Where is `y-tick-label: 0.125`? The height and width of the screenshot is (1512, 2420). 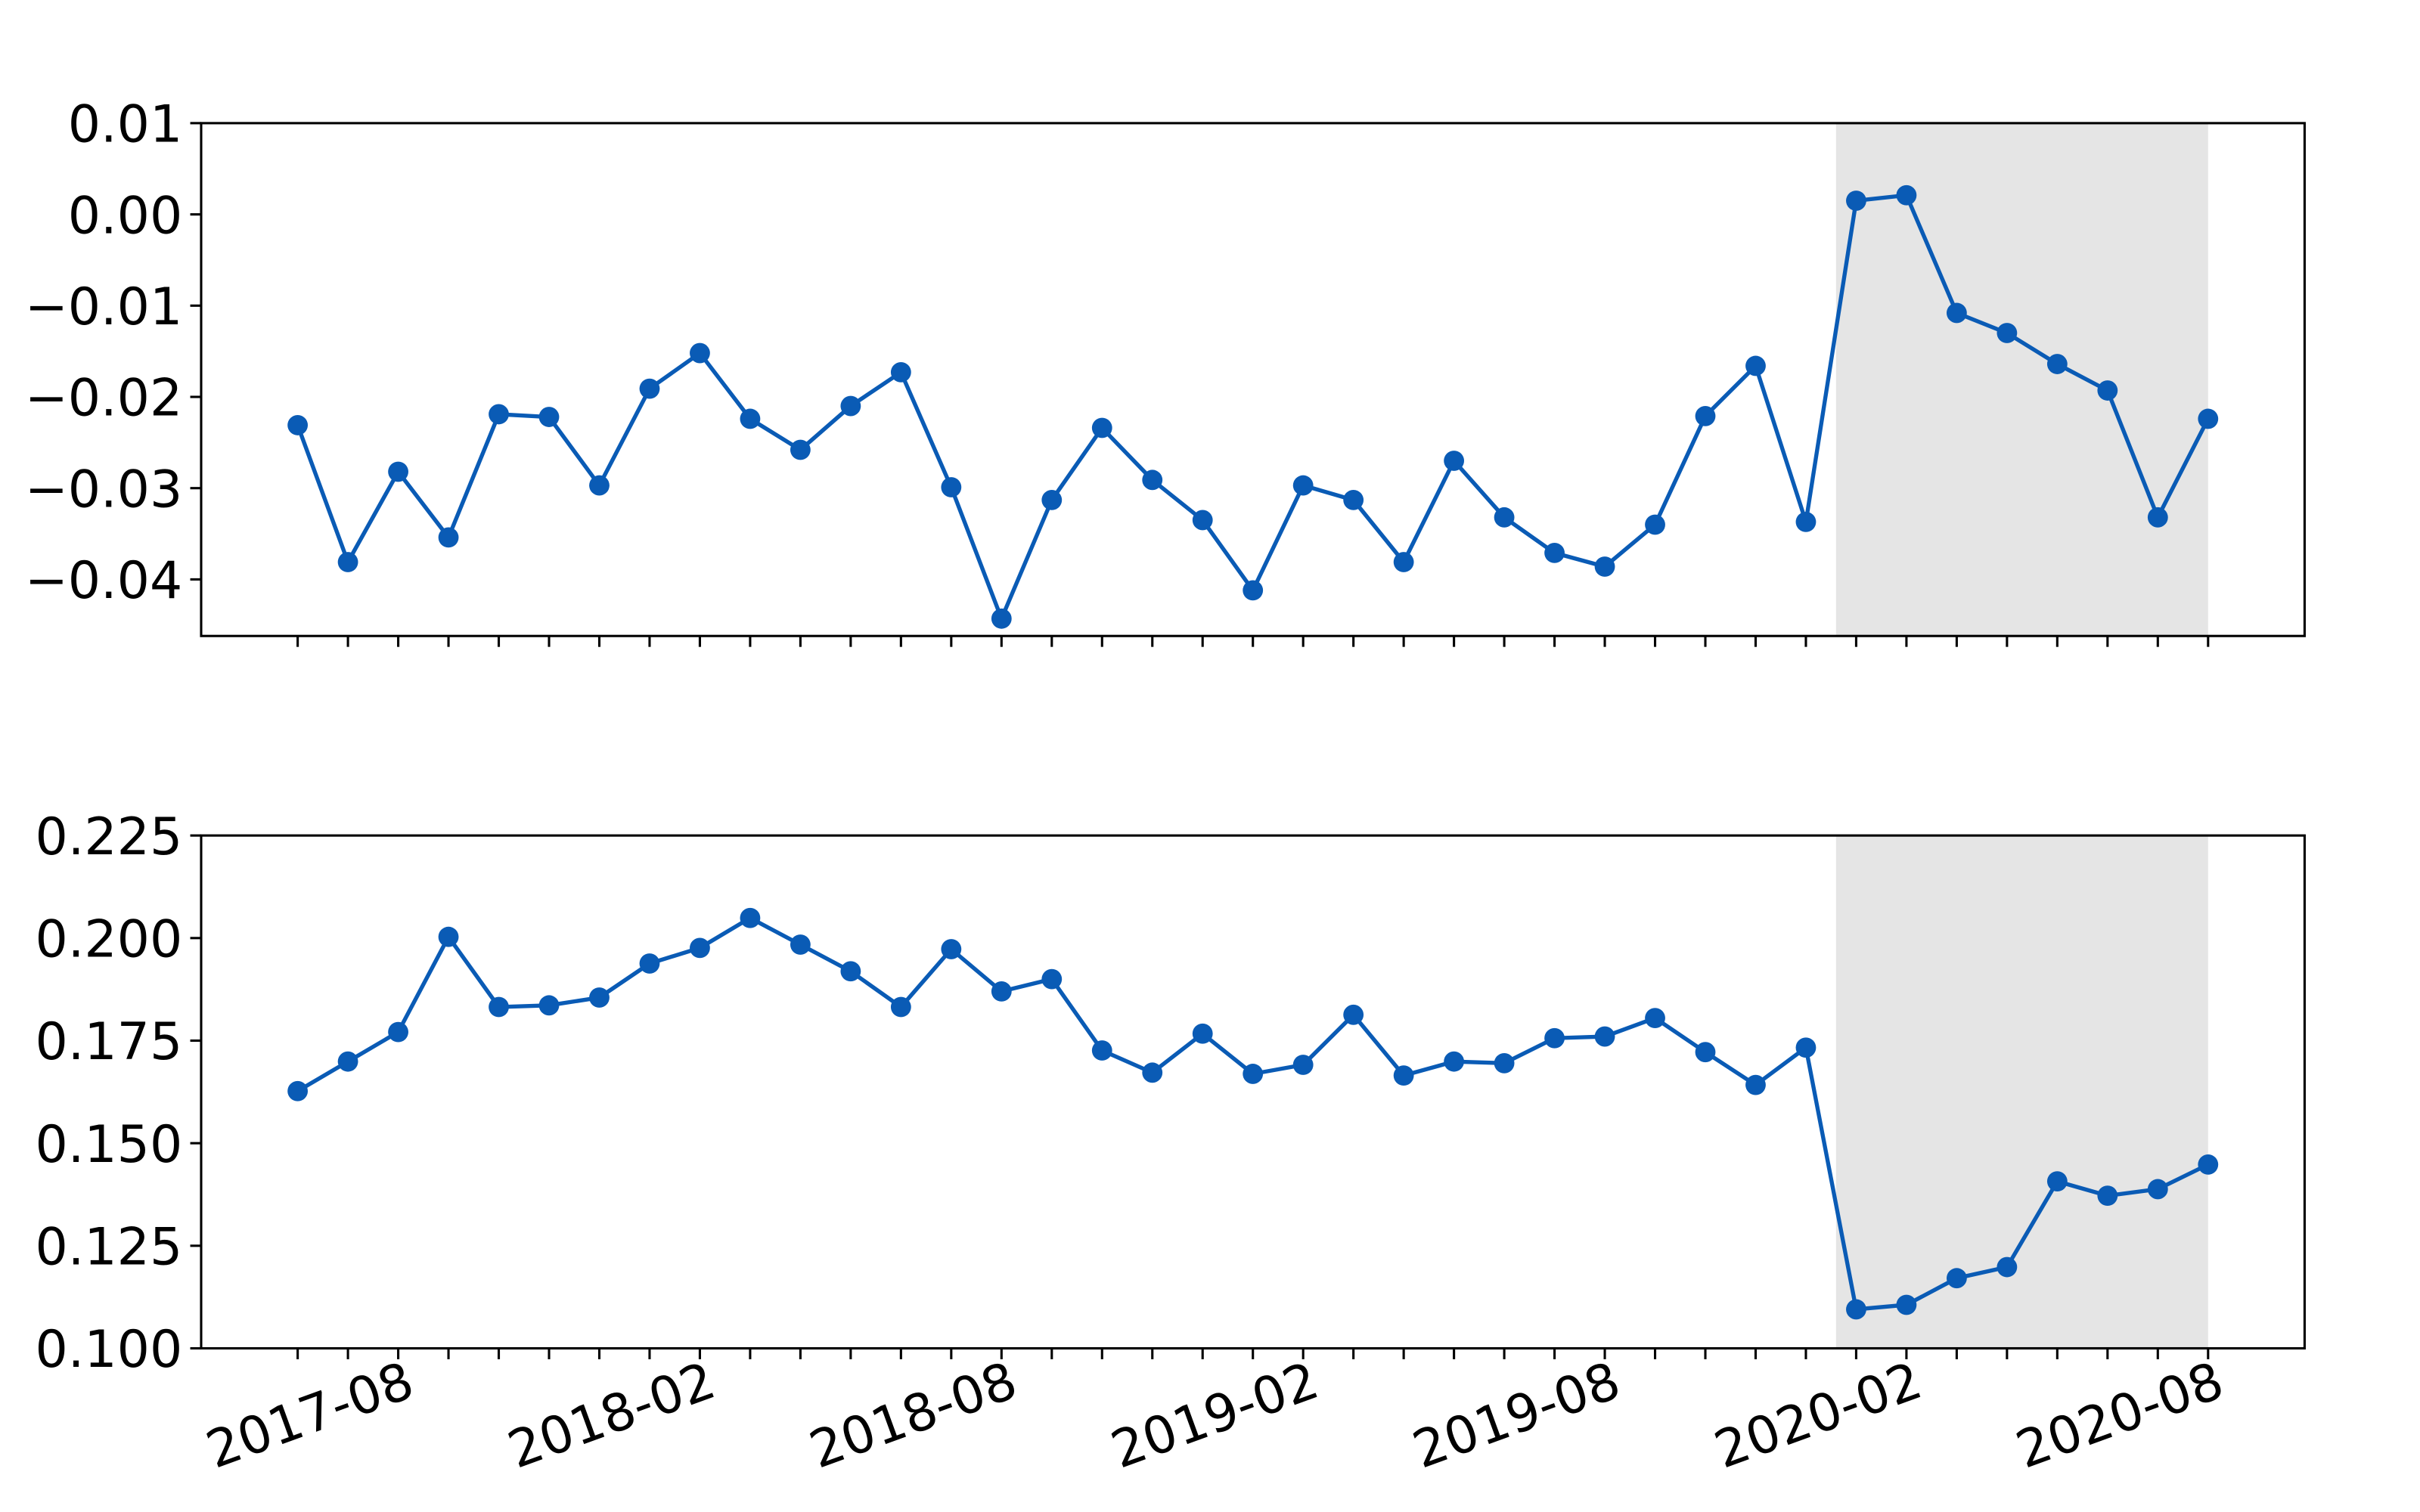
y-tick-label: 0.125 is located at coordinates (109, 1248).